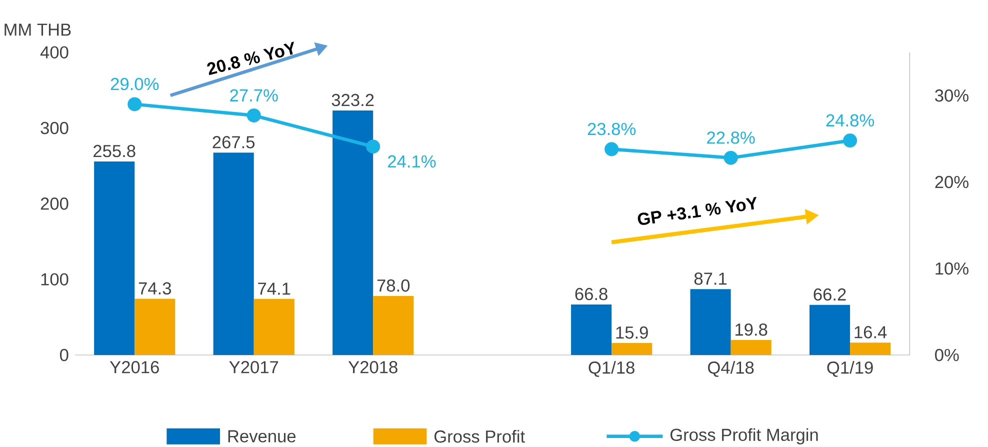  What do you see at coordinates (54, 279) in the screenshot?
I see `y-tick-label: 100` at bounding box center [54, 279].